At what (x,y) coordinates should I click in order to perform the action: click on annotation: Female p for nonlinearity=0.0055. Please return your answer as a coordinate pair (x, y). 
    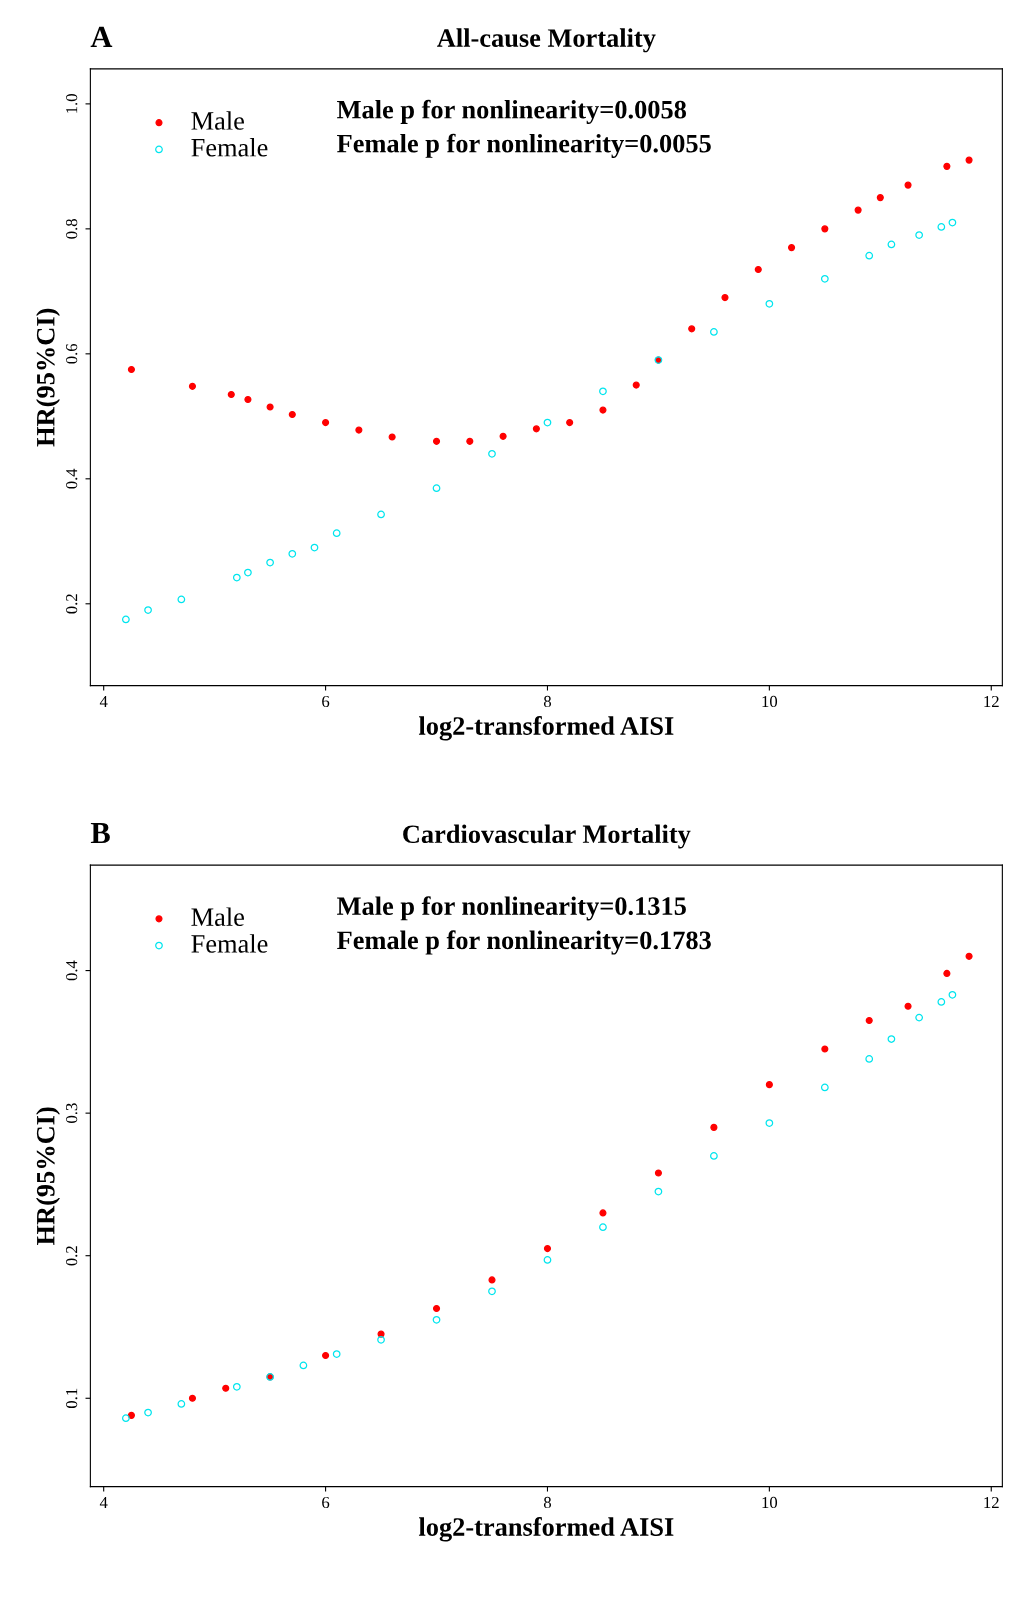
    Looking at the image, I should click on (524, 145).